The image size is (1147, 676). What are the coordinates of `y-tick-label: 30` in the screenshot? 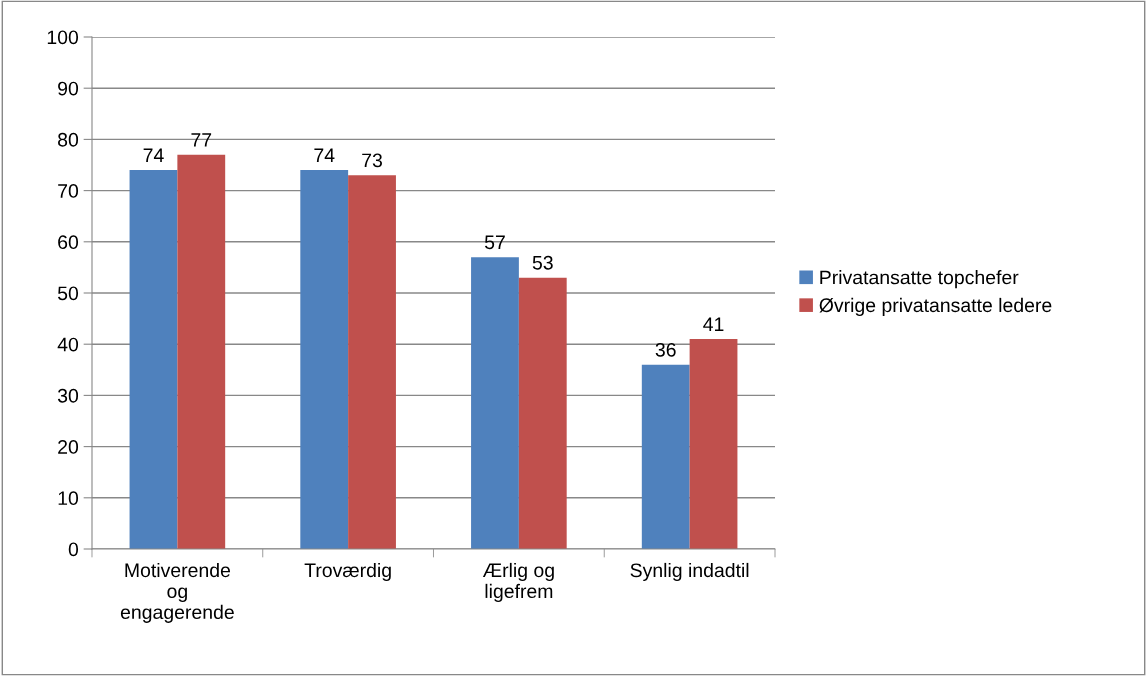 It's located at (68, 395).